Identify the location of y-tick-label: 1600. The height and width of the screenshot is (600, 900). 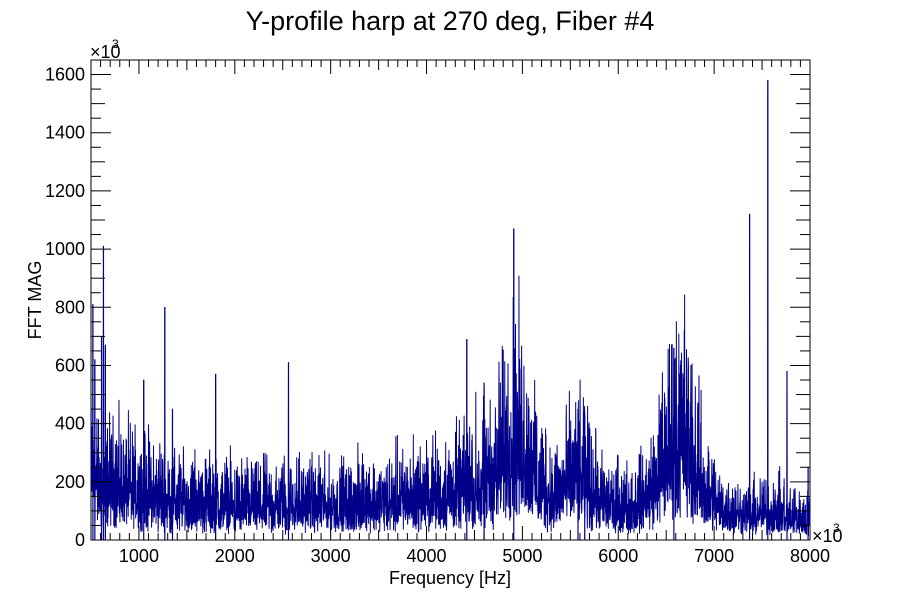
(65, 75).